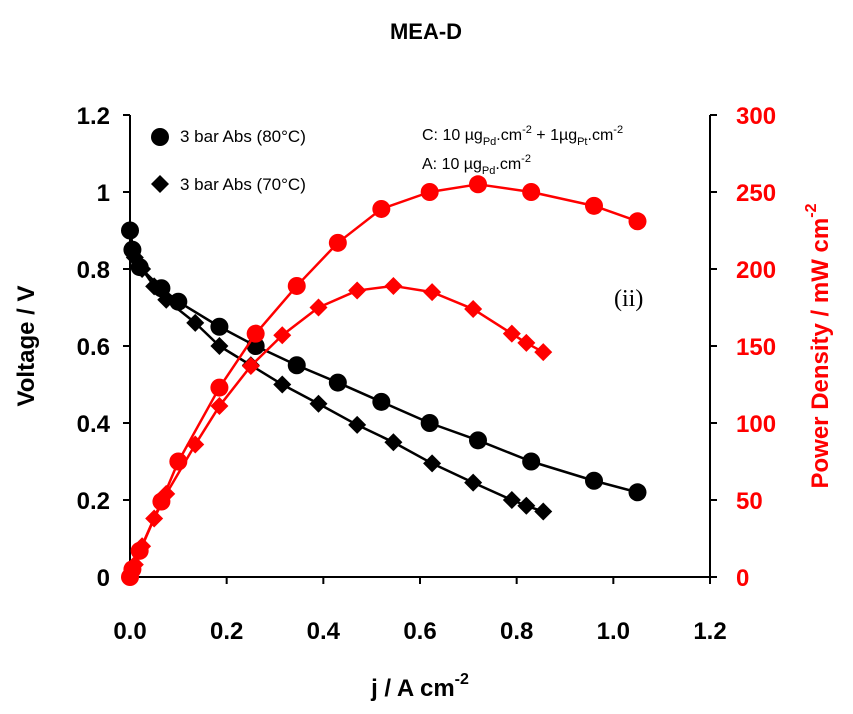 Image resolution: width=853 pixels, height=714 pixels. What do you see at coordinates (324, 631) in the screenshot?
I see `x-tick-label: 0.4` at bounding box center [324, 631].